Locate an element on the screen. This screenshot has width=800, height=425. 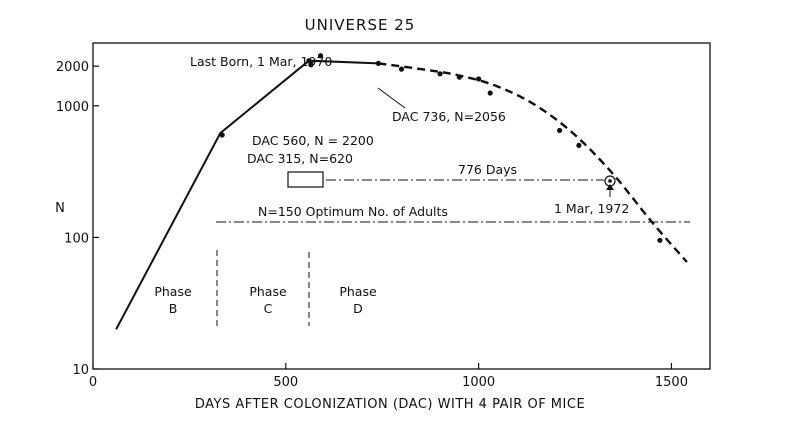
x-axis-ticks: 0 500 1000 1500 is located at coordinates (388, 376).